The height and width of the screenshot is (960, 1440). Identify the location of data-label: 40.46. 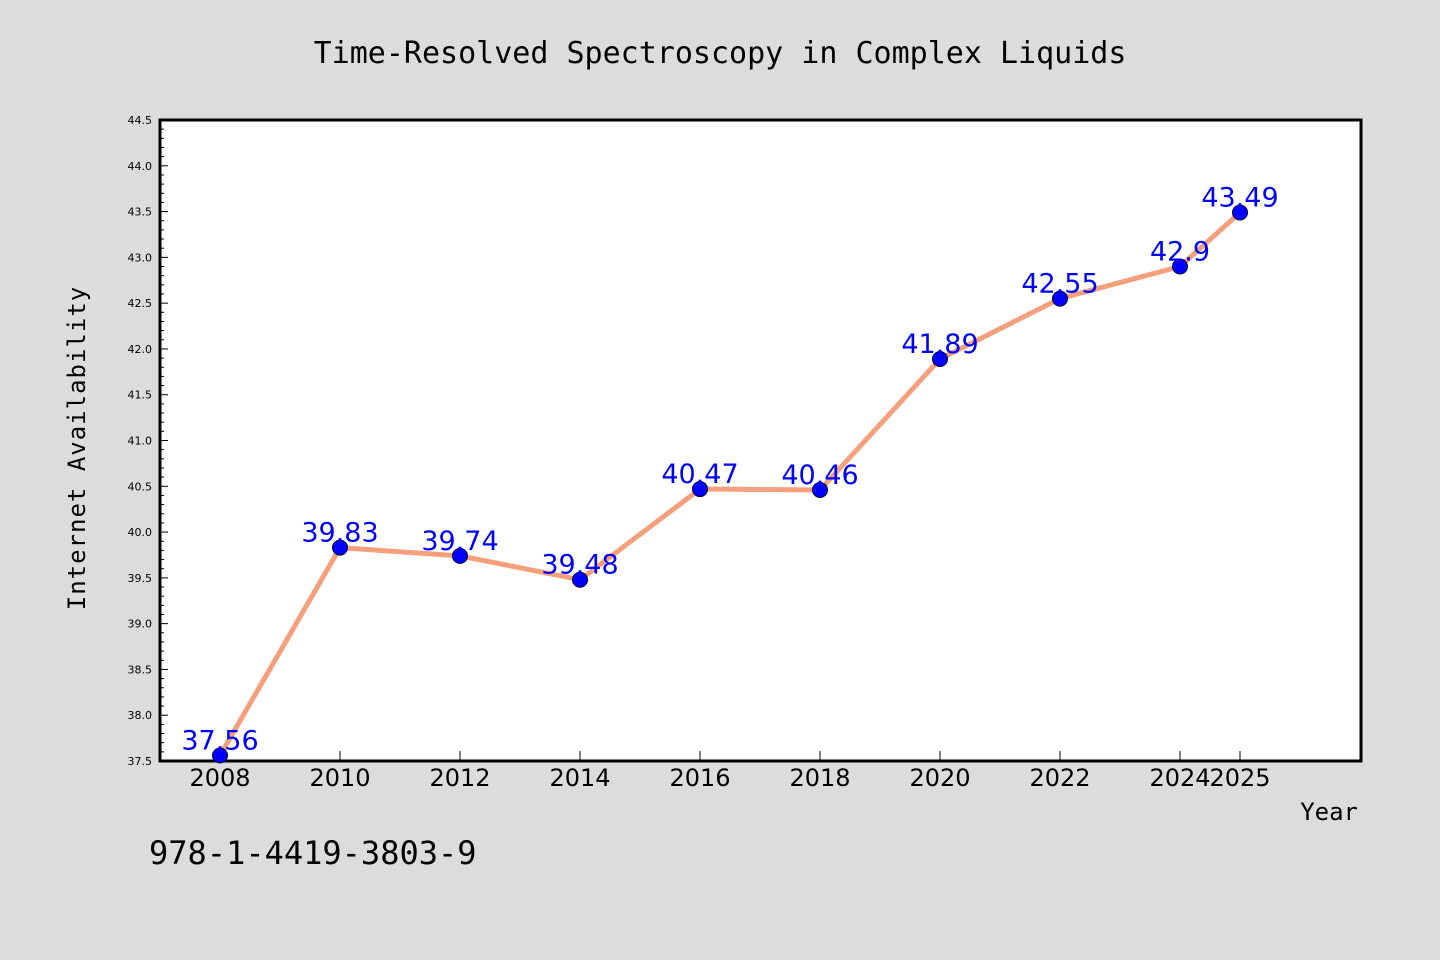
(819, 475).